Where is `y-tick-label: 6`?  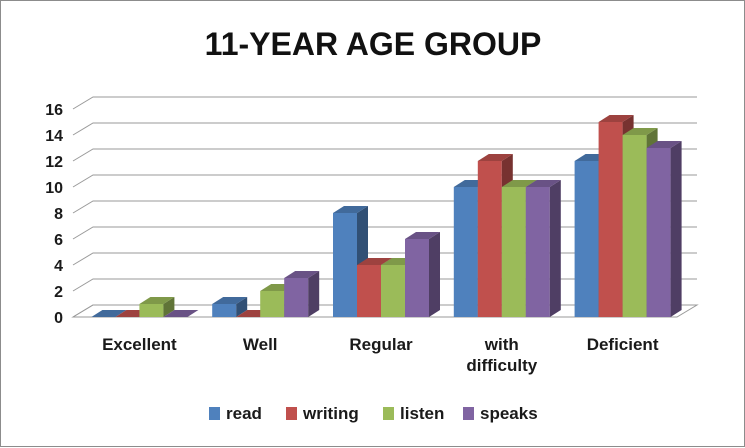 y-tick-label: 6 is located at coordinates (58, 240).